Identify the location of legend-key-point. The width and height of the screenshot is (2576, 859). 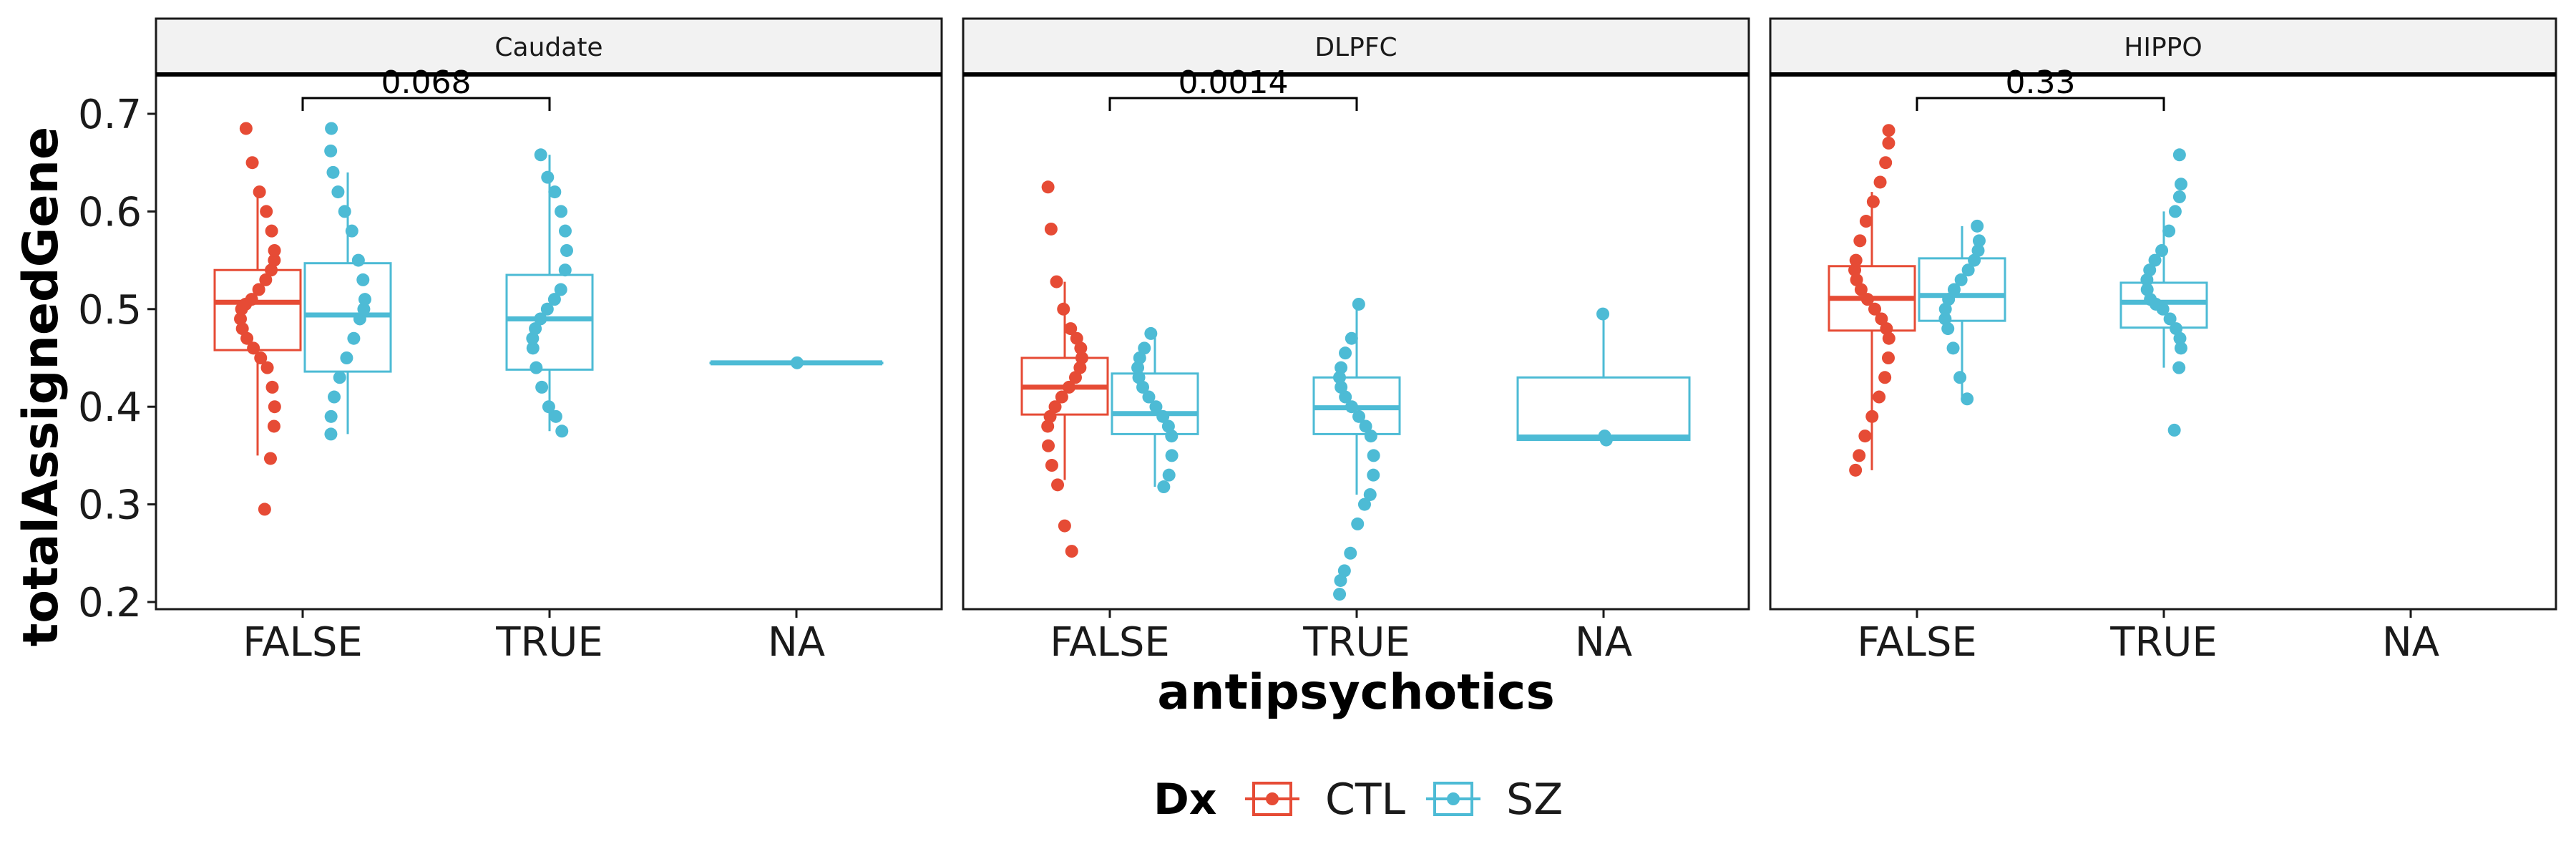
(1453, 798).